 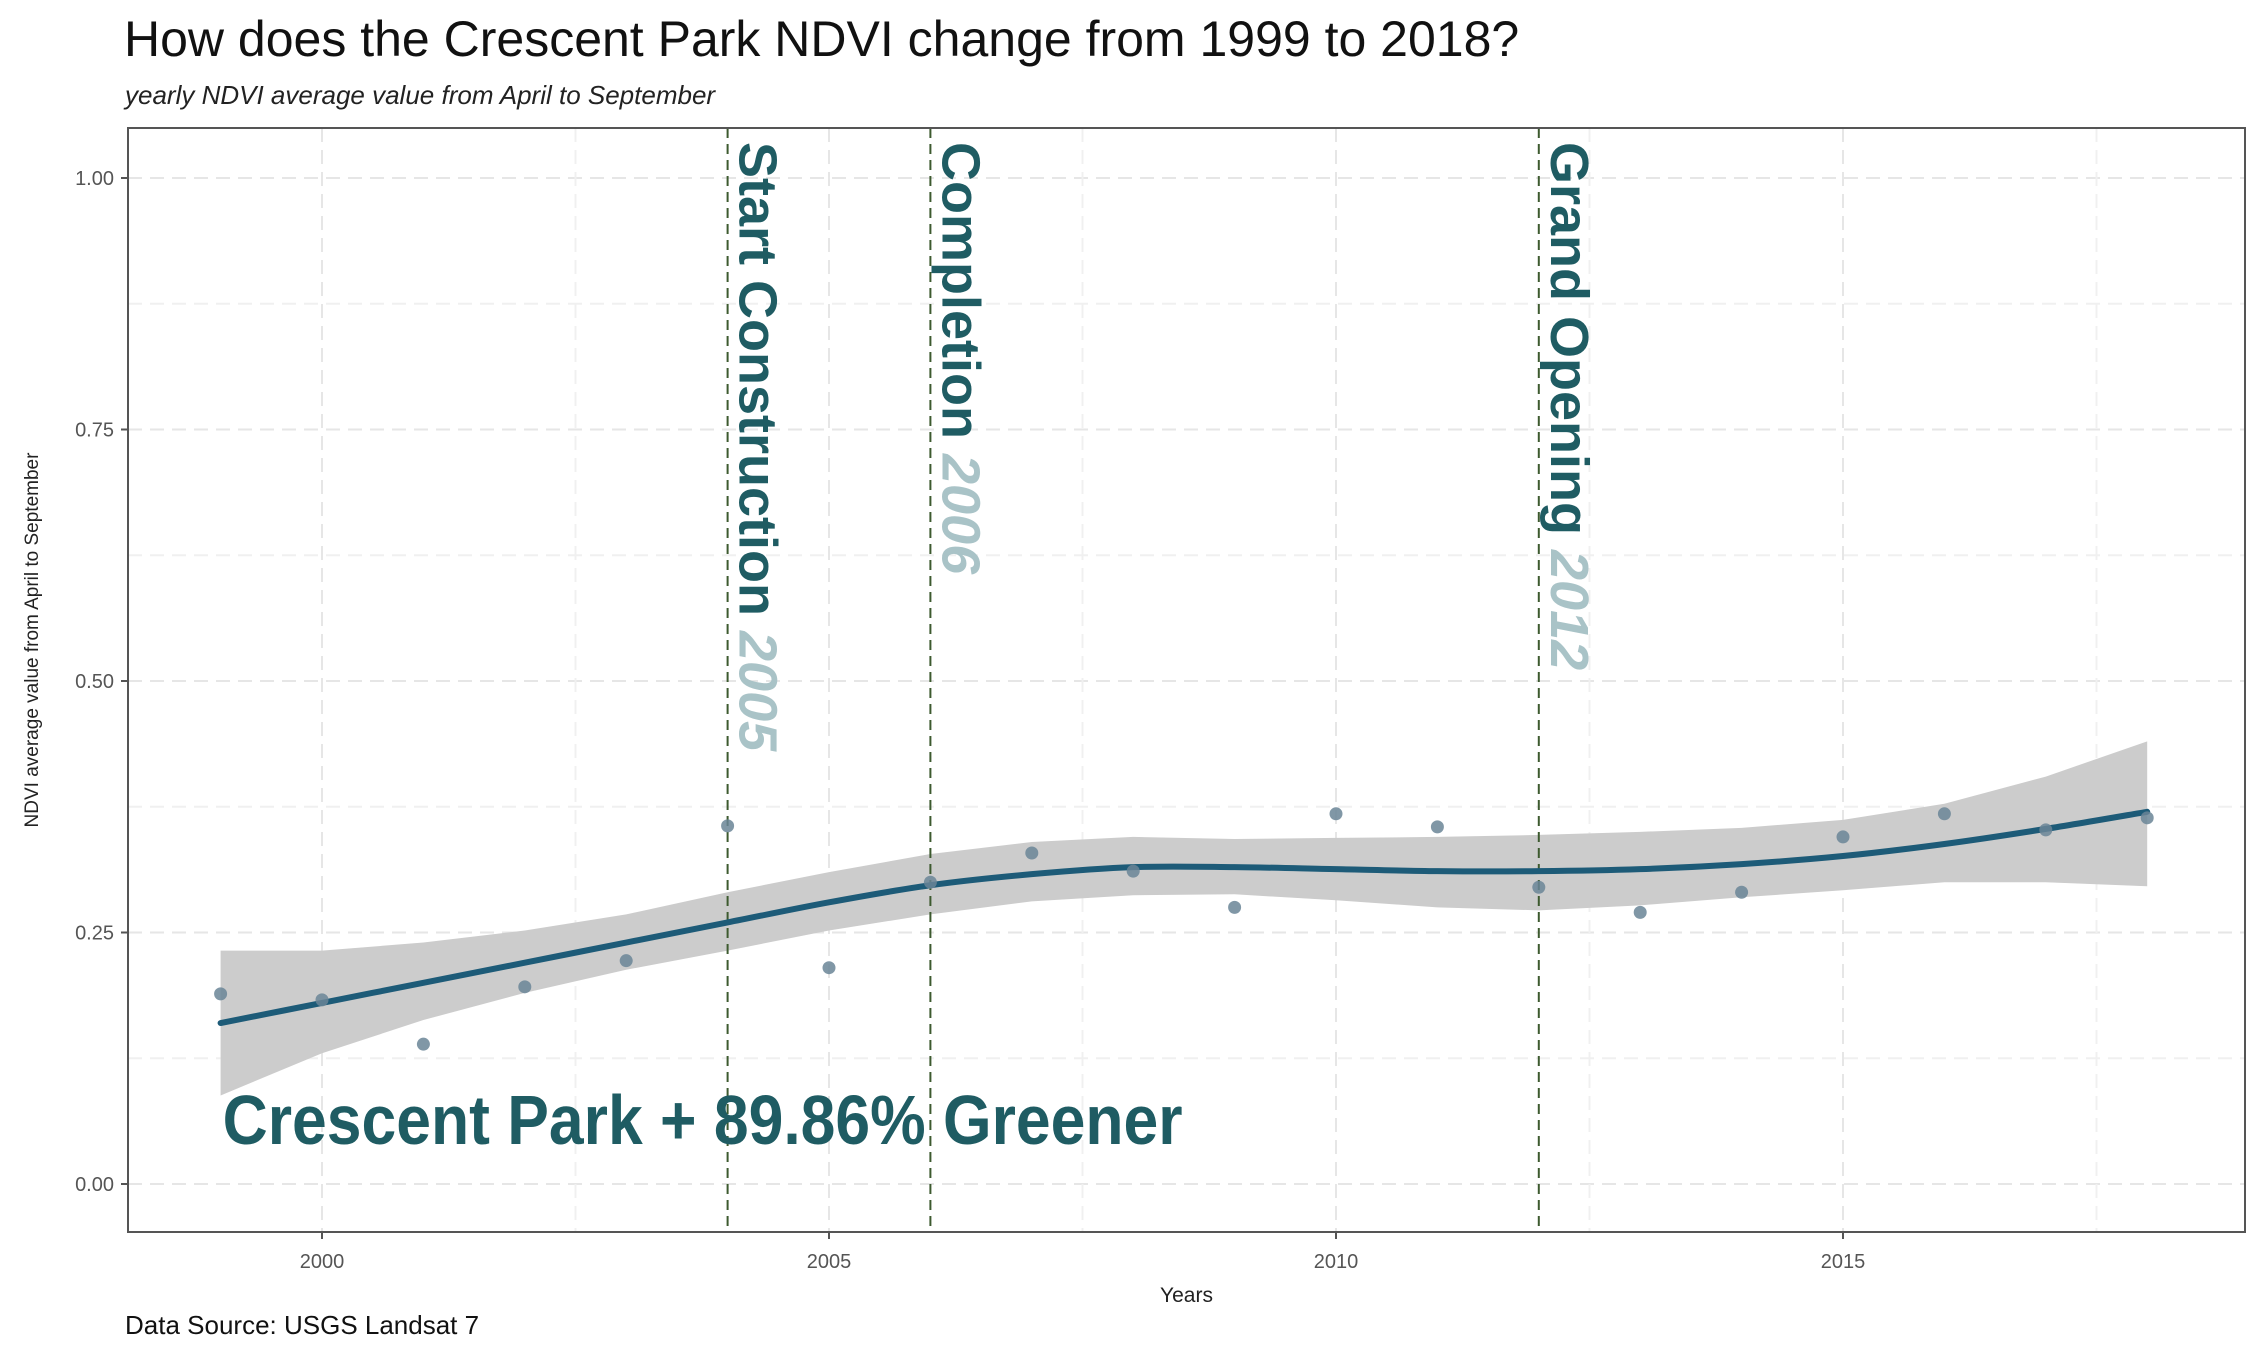 I want to click on y-tick-label: 0.75, so click(x=94, y=431).